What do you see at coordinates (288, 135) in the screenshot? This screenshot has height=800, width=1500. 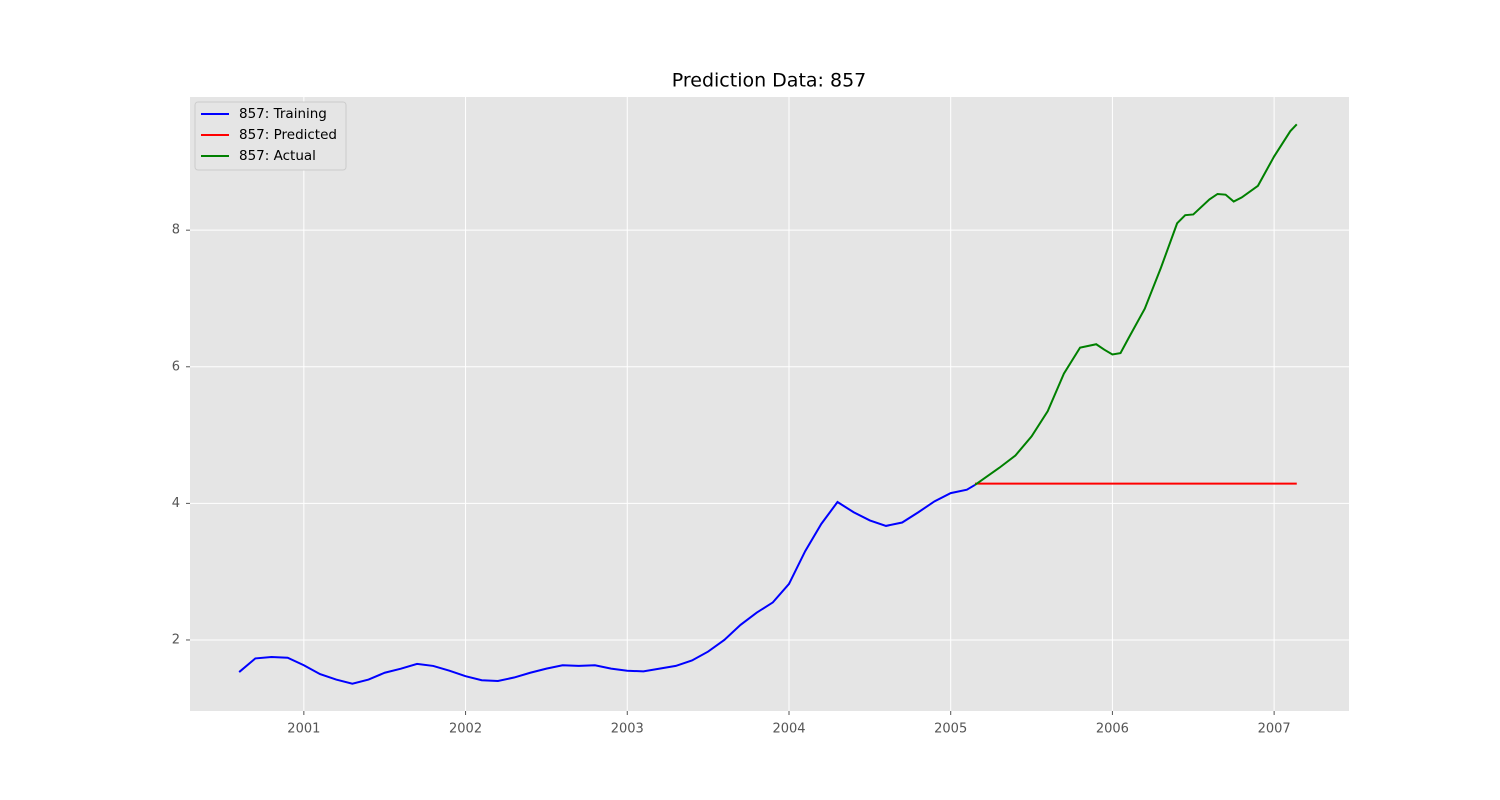 I see `legend-label: 857: Predicted` at bounding box center [288, 135].